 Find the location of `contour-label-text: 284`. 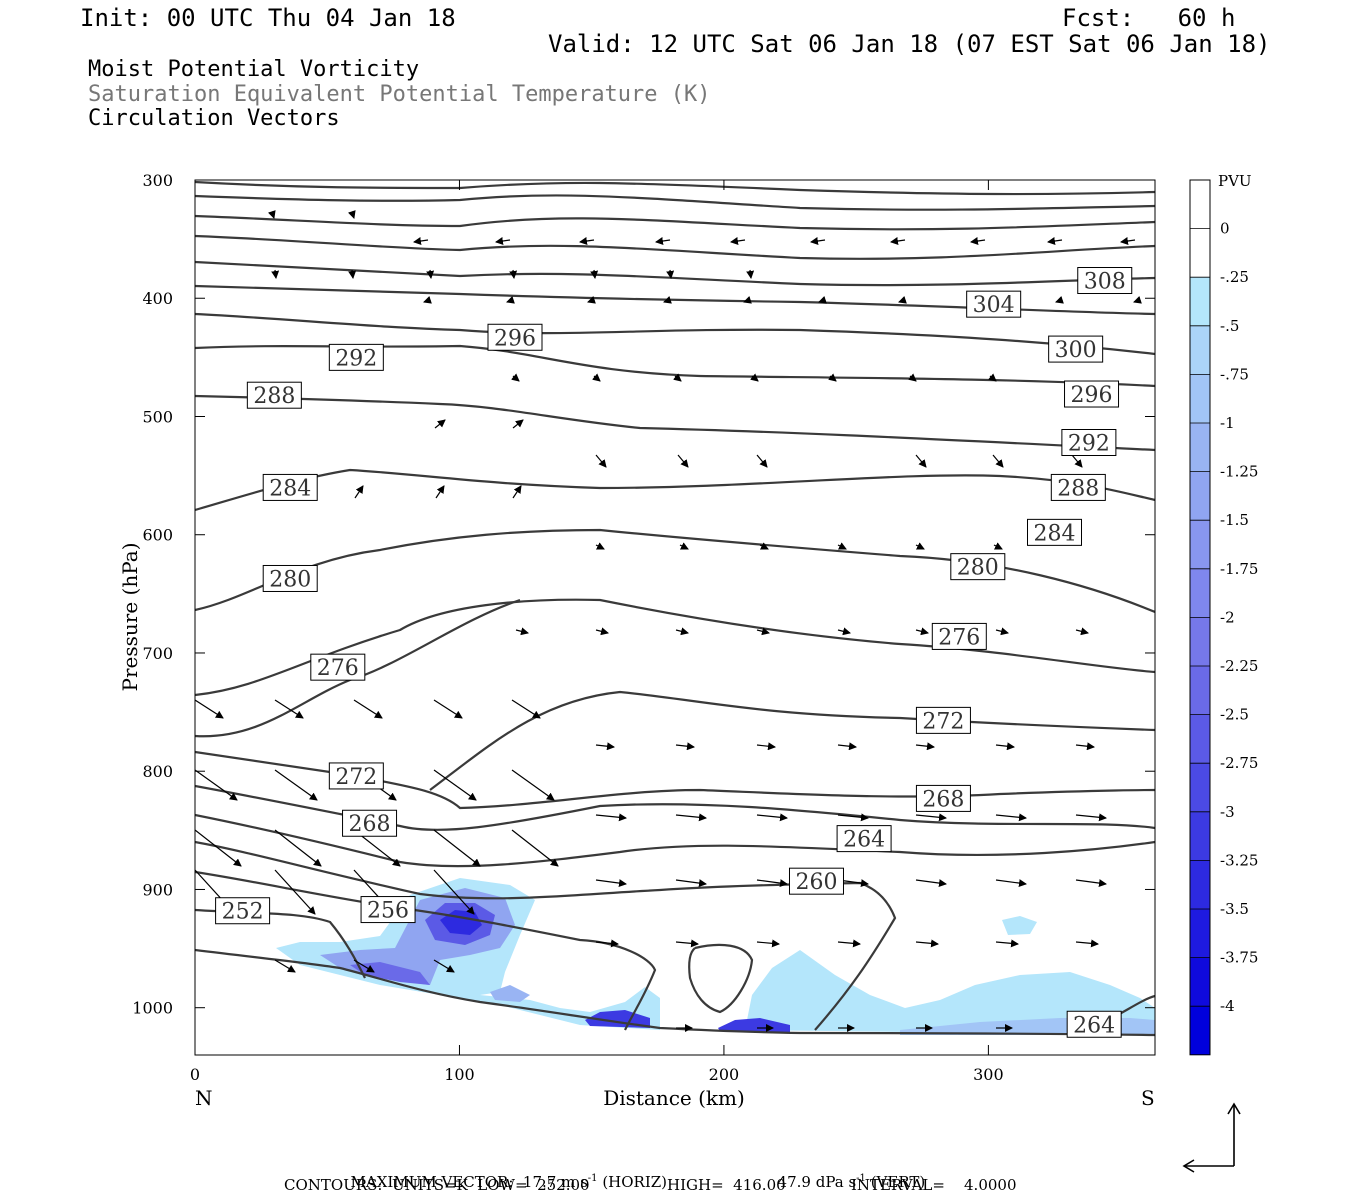

contour-label-text: 284 is located at coordinates (1055, 533).